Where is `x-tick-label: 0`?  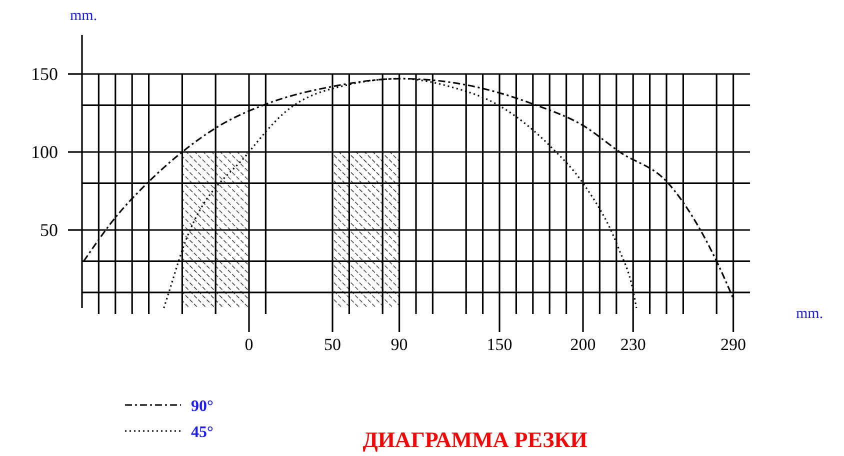
x-tick-label: 0 is located at coordinates (249, 344).